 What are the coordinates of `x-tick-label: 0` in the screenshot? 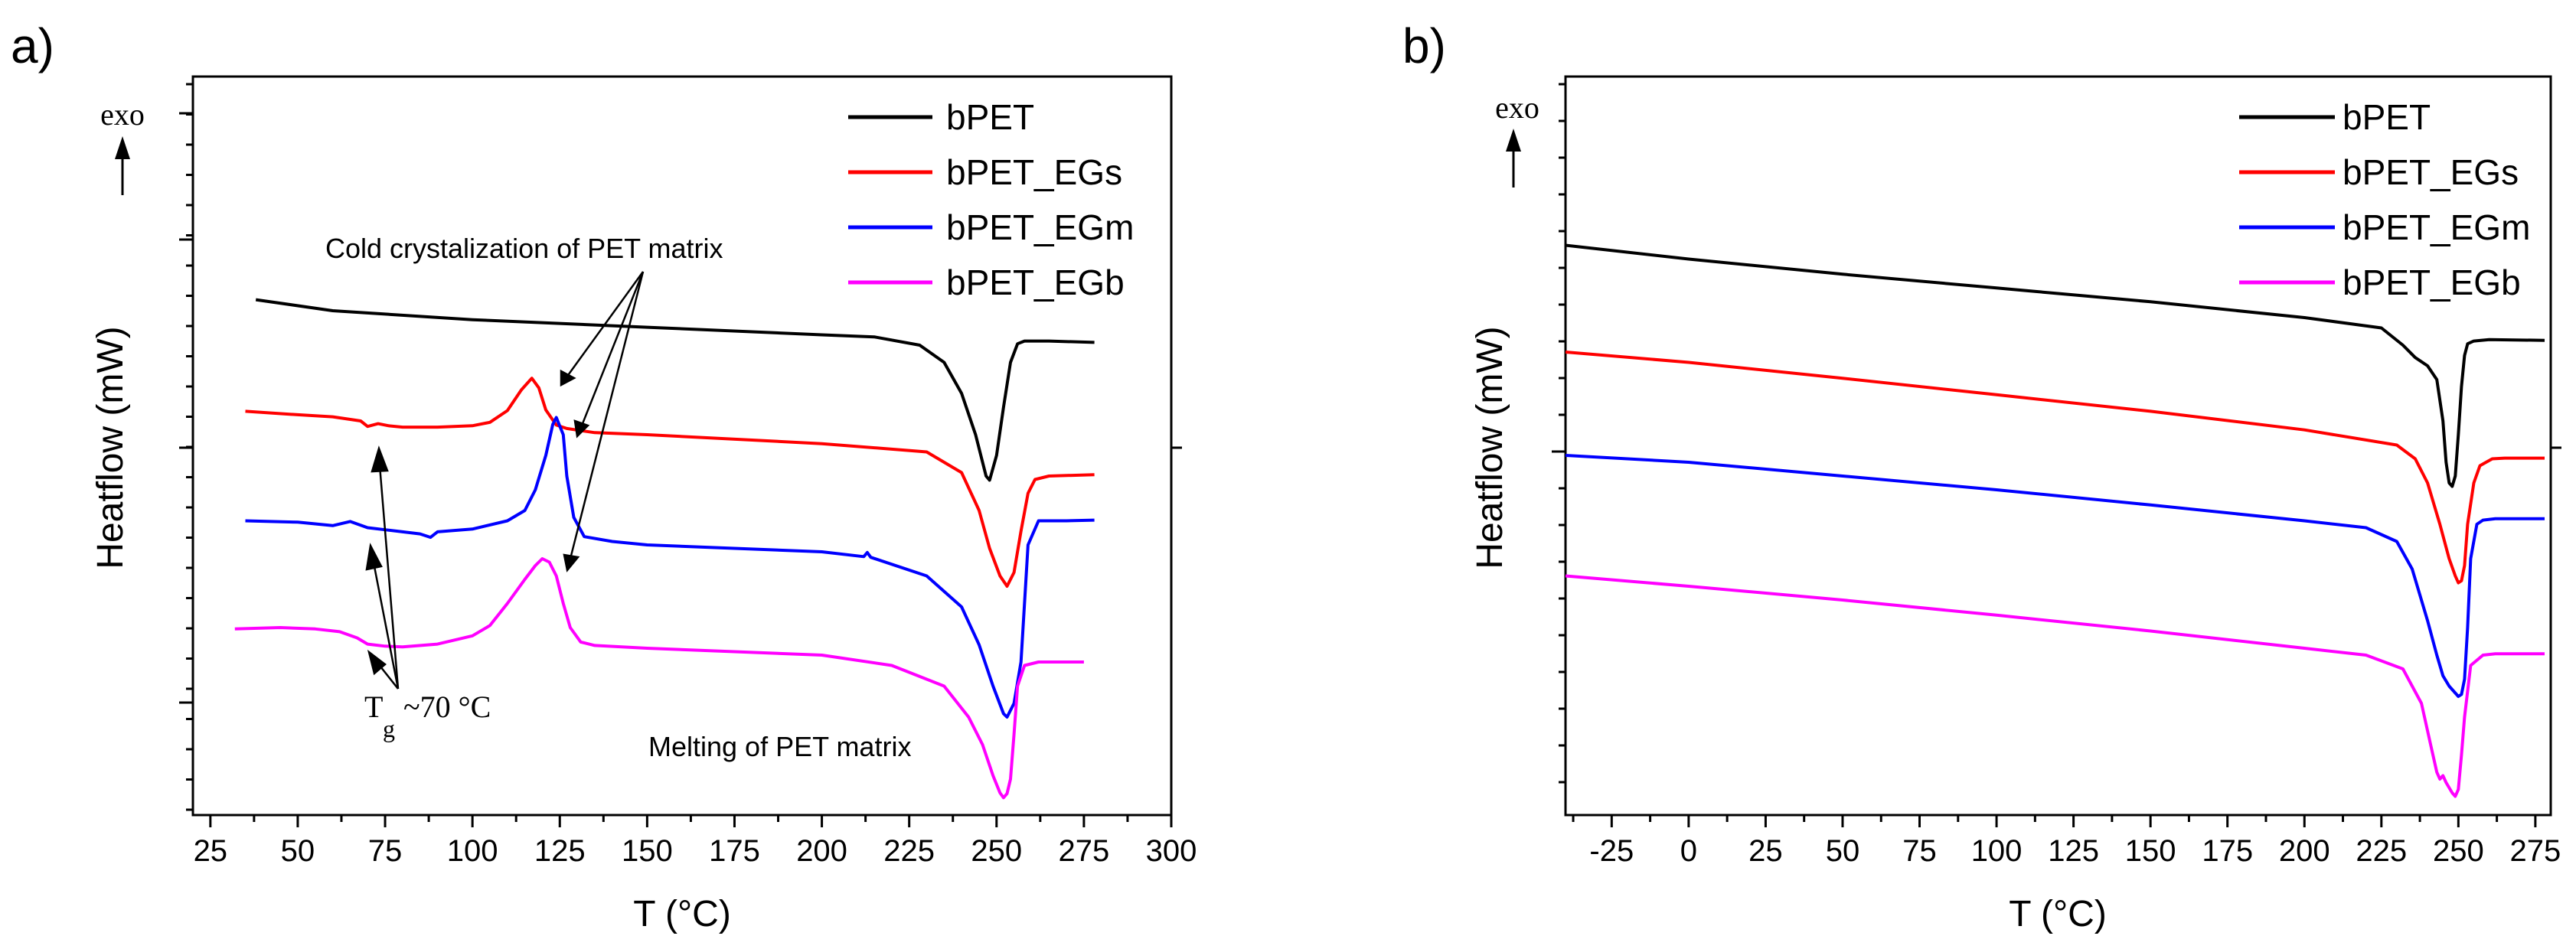 It's located at (1689, 851).